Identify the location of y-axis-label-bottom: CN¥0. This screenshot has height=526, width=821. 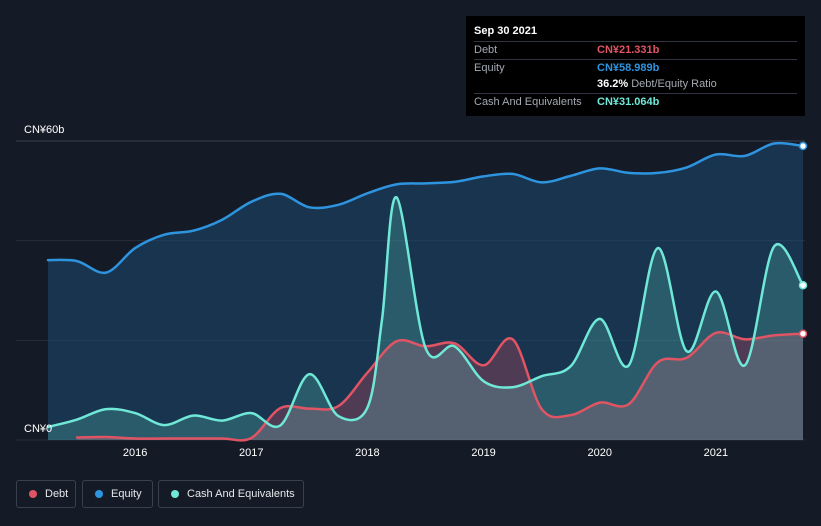
(38, 429).